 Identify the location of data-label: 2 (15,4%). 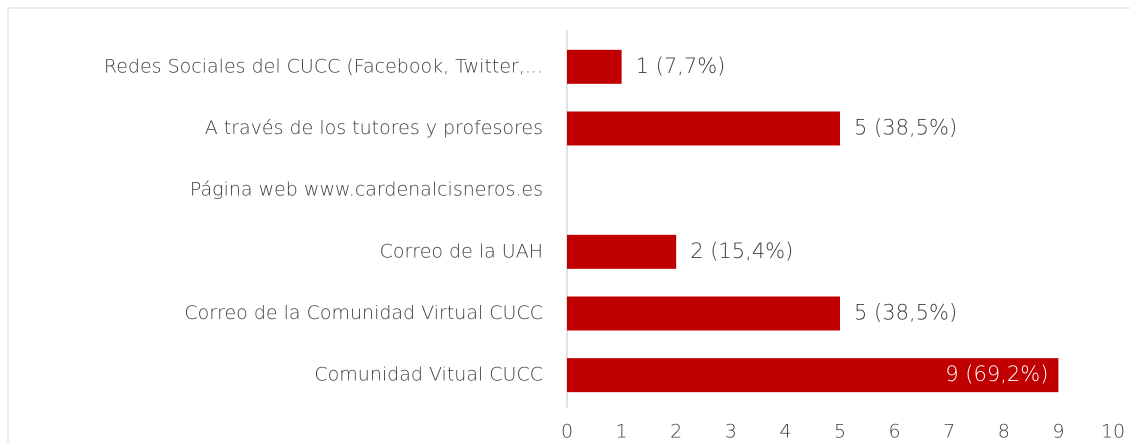
(741, 251).